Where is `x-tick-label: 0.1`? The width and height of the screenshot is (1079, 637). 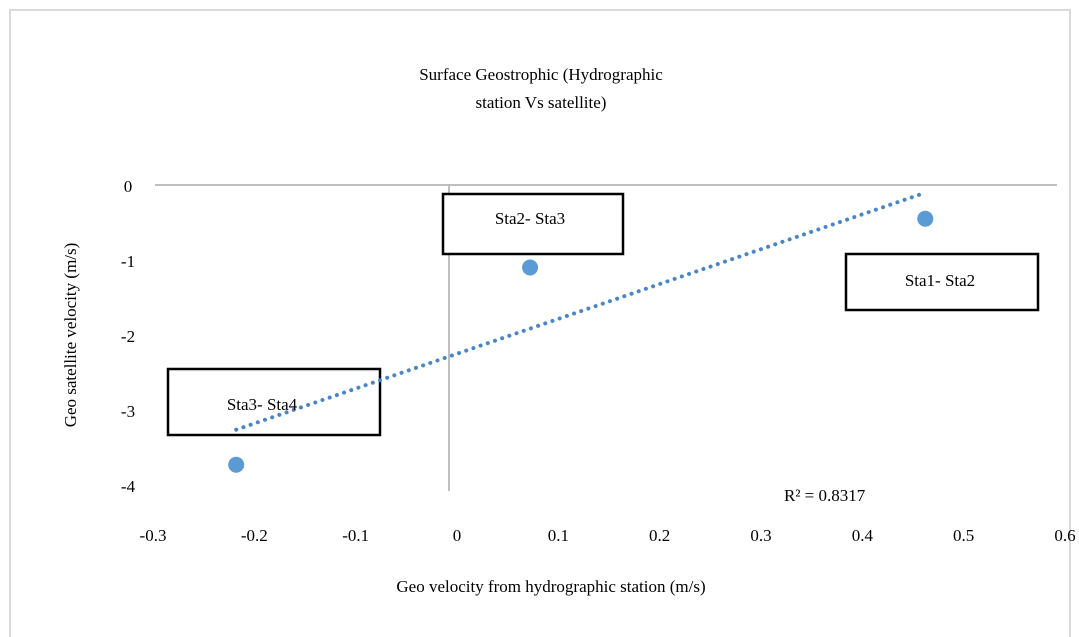 x-tick-label: 0.1 is located at coordinates (558, 535).